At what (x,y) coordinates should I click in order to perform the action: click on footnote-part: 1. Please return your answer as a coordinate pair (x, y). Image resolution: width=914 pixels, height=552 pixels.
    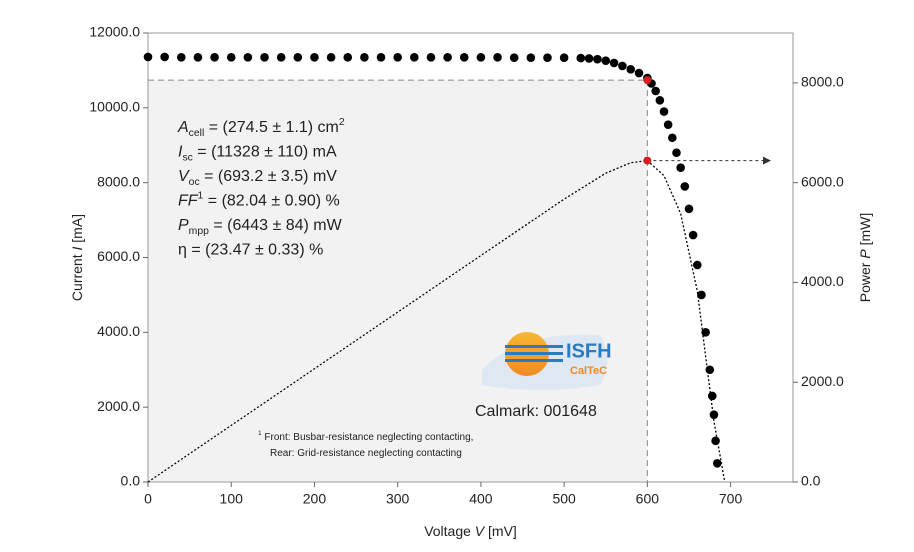
    Looking at the image, I should click on (260, 433).